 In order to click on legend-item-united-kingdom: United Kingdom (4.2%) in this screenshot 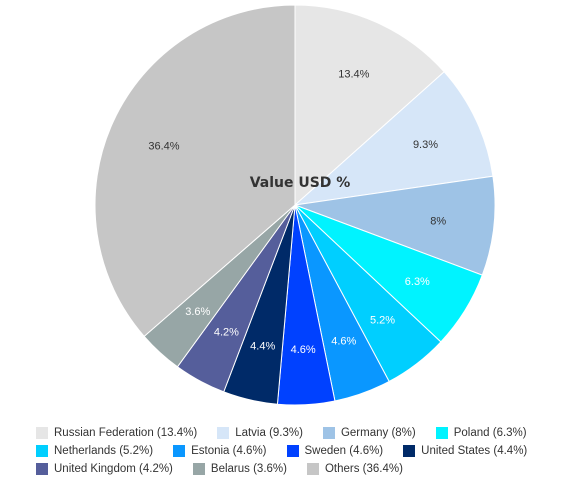, I will do `click(104, 469)`.